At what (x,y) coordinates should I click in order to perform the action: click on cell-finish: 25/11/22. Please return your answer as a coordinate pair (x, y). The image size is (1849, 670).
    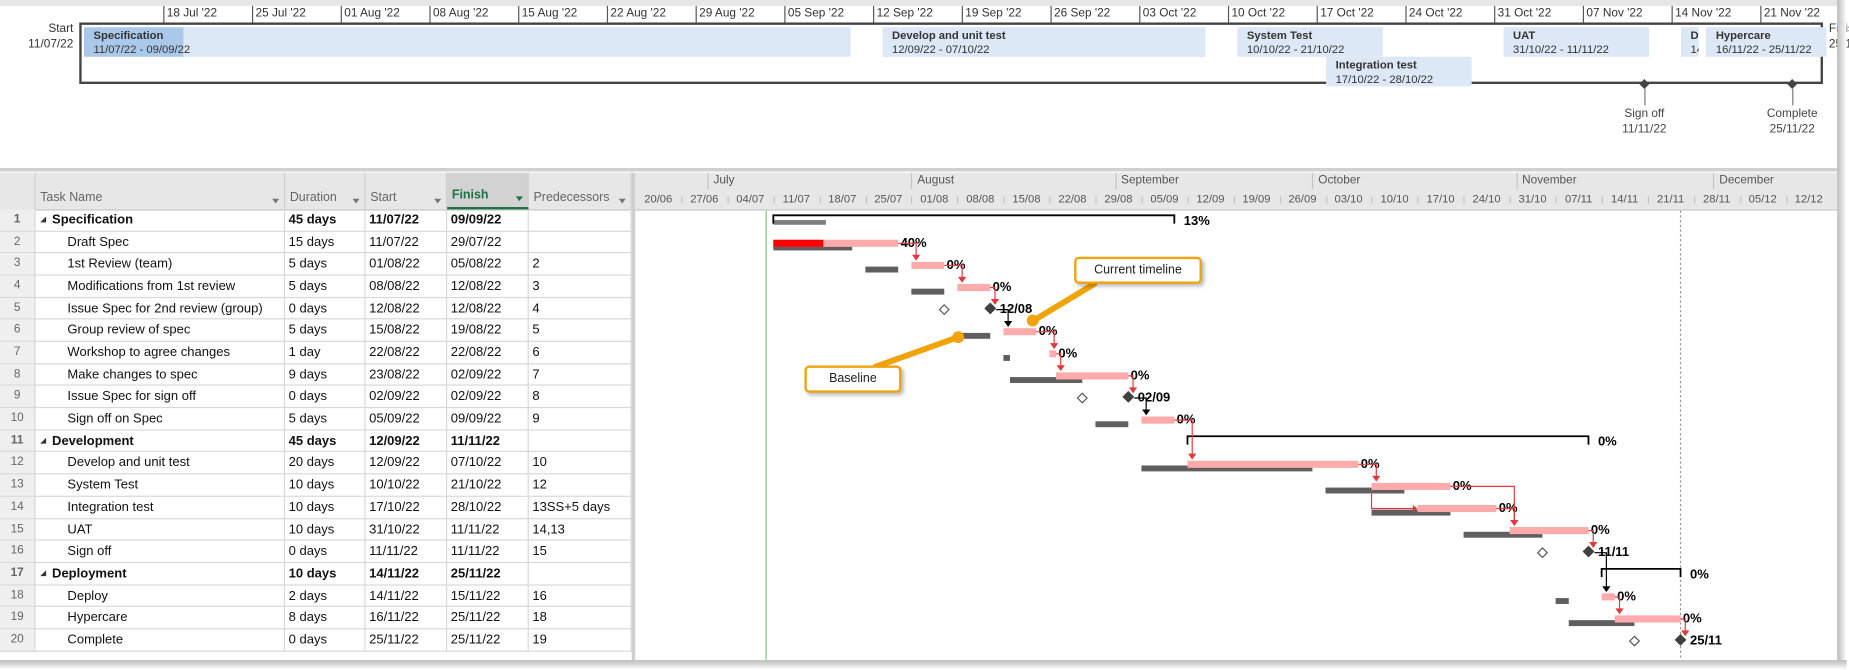
    Looking at the image, I should click on (488, 574).